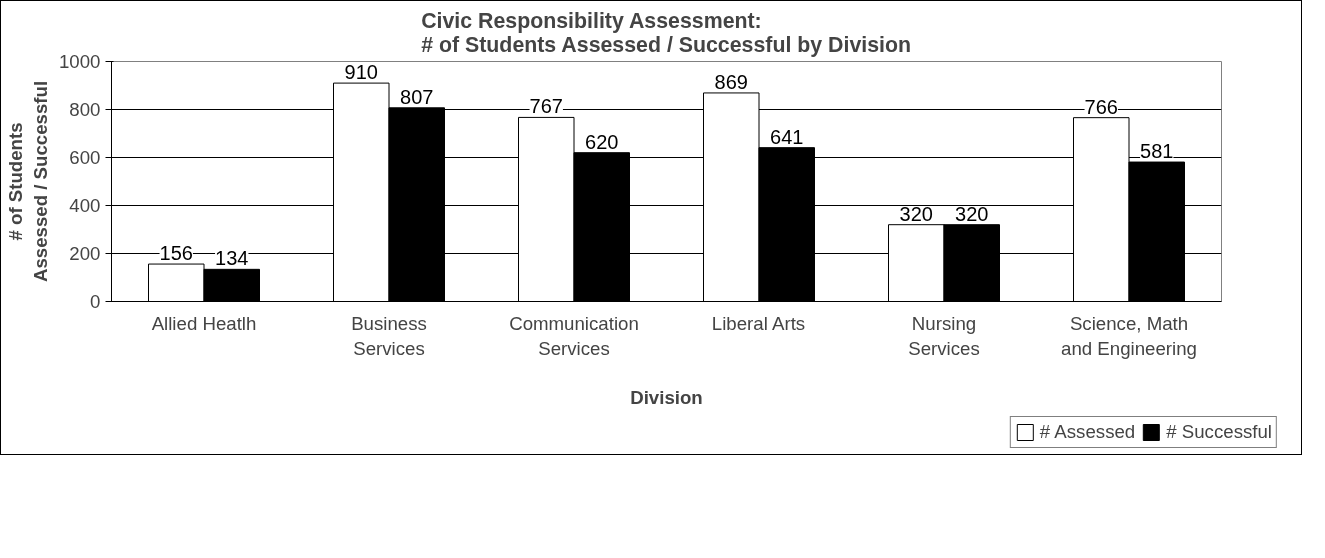  Describe the element at coordinates (27, 181) in the screenshot. I see `y-axis-title: # of Students Assessed / Successful` at that location.